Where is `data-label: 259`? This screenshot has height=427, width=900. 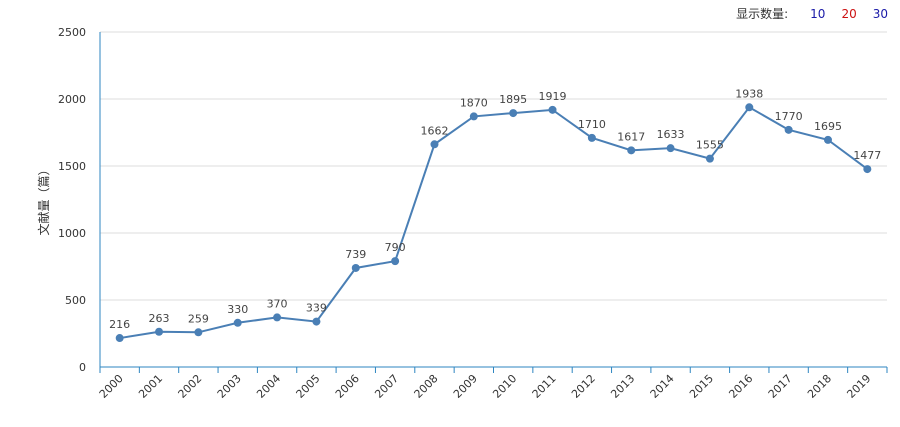
data-label: 259 is located at coordinates (198, 318).